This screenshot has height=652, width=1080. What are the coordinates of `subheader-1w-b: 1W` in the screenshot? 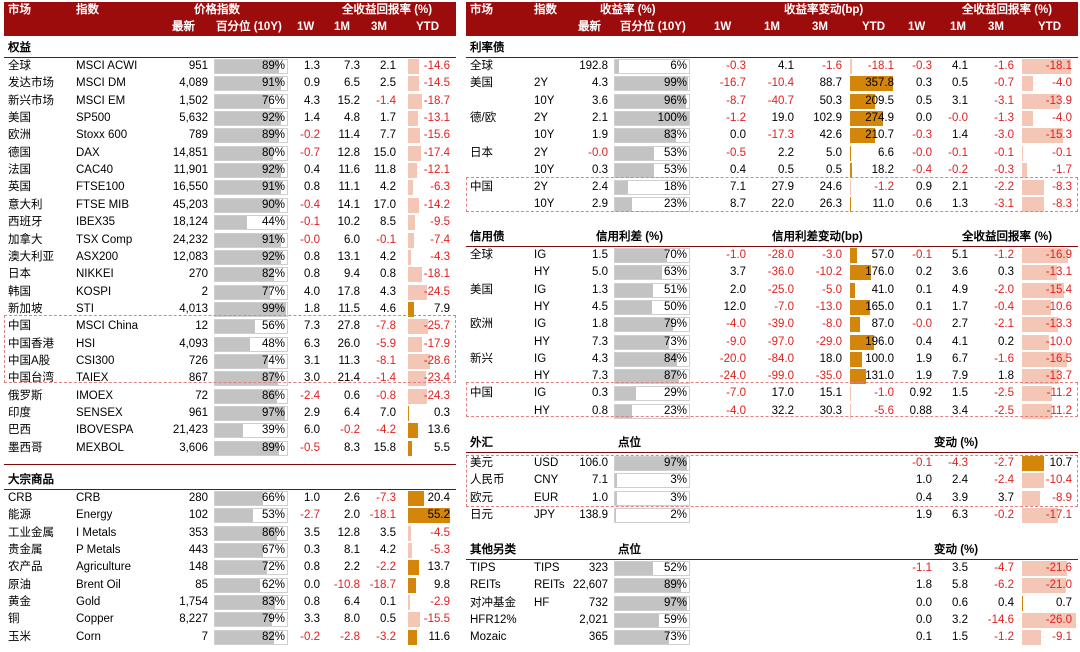 It's located at (917, 27).